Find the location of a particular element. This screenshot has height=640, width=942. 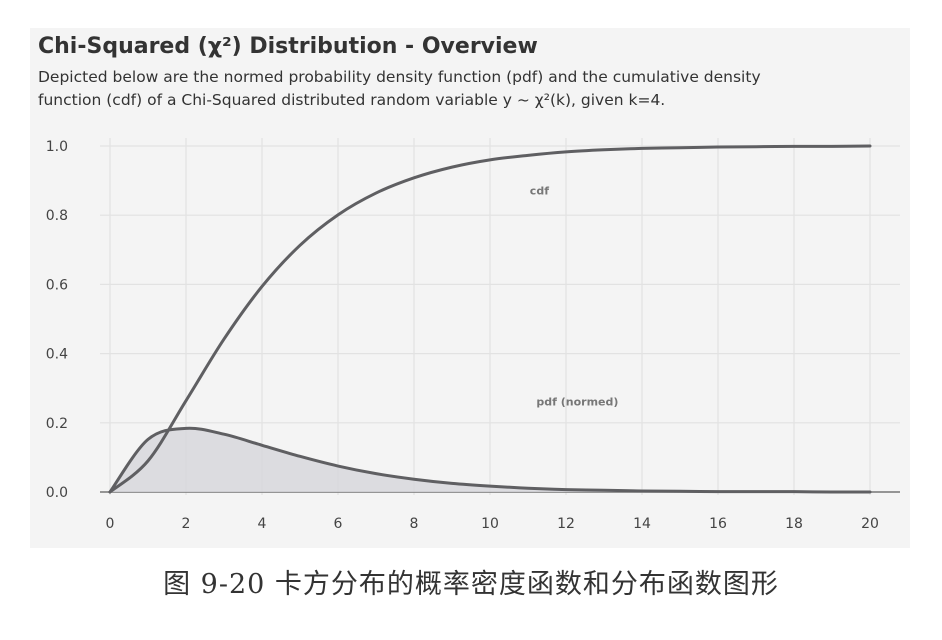

pdf-normed-label: pdf (normed) is located at coordinates (577, 402).